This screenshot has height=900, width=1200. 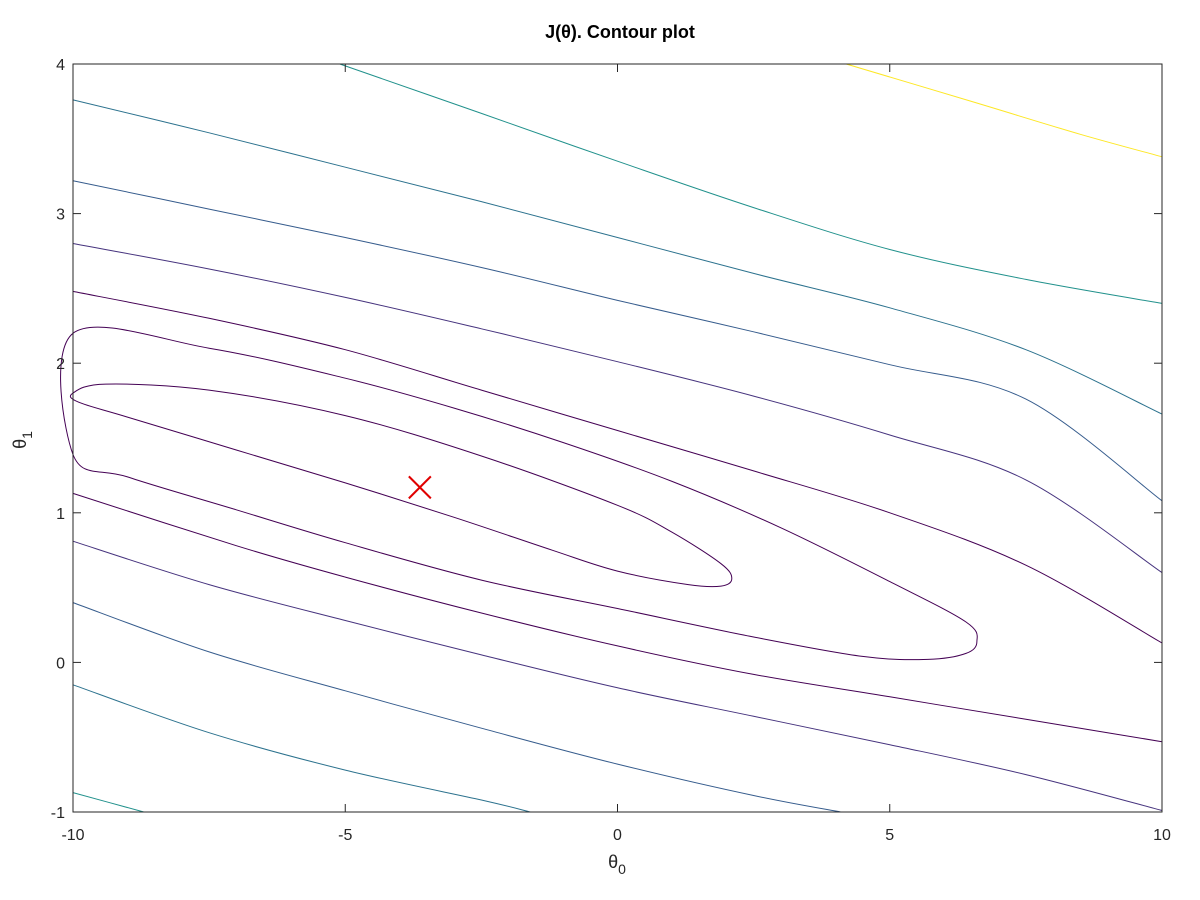 I want to click on x-tick-label: 10, so click(x=1162, y=835).